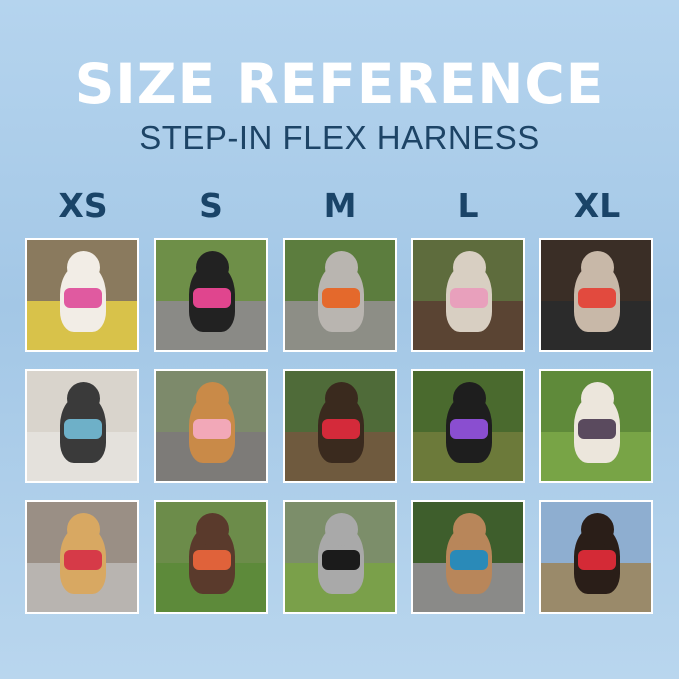  Describe the element at coordinates (597, 205) in the screenshot. I see `size-label-xl: XL` at that location.